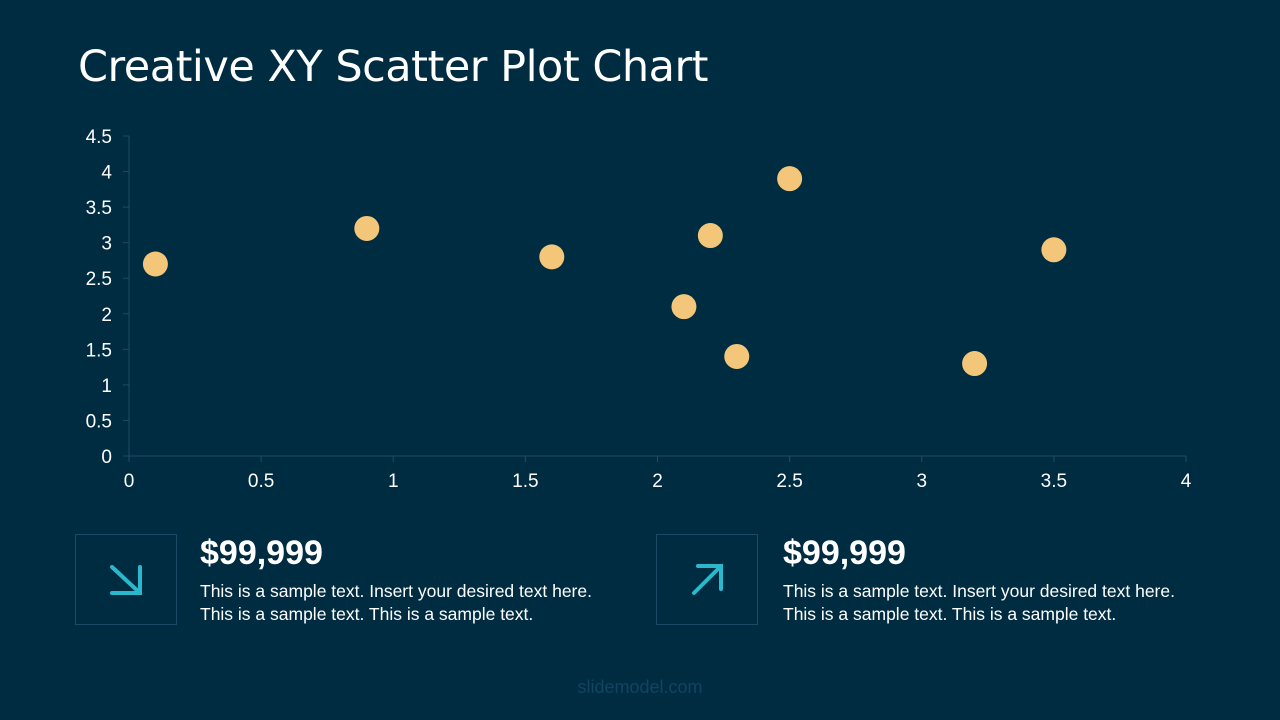  I want to click on arrow-down-right-icon, so click(126, 580).